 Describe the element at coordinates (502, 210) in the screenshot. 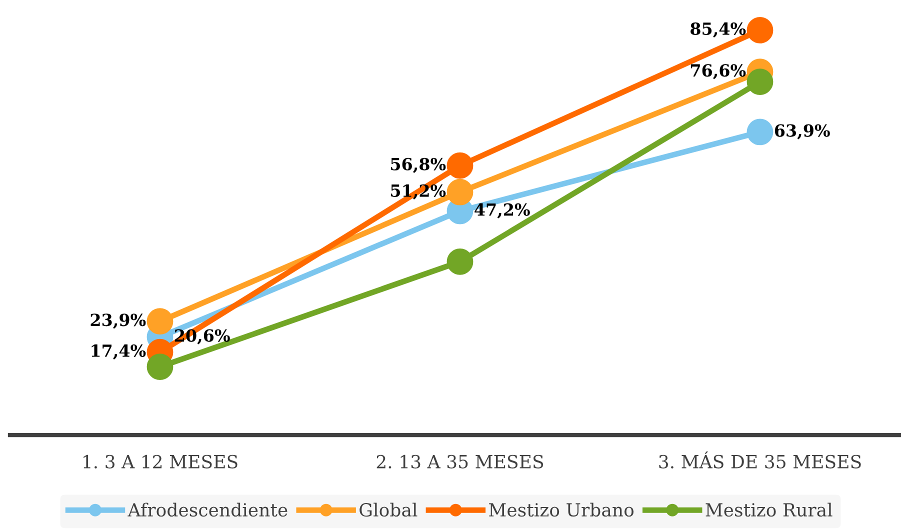

I see `data-label: 47,2%` at that location.